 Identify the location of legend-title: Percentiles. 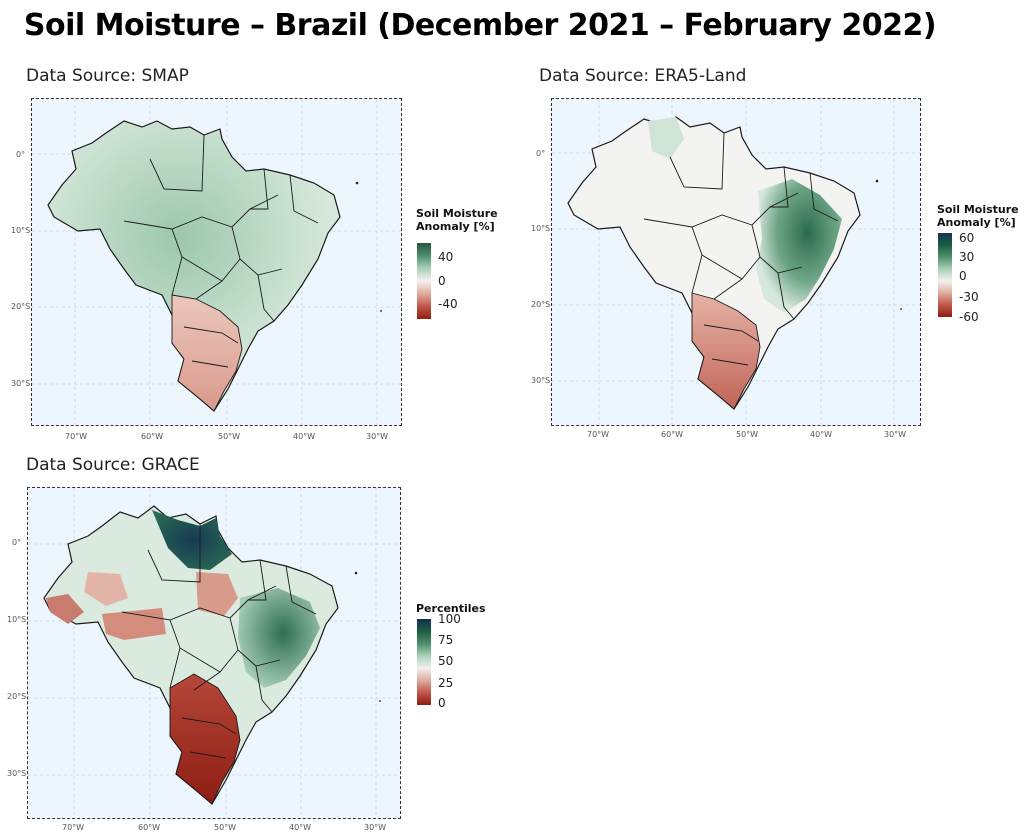
(451, 608).